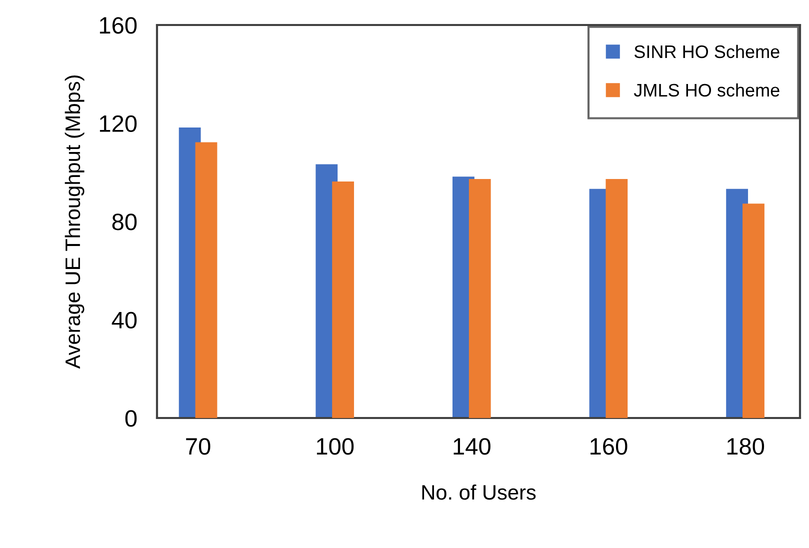 The width and height of the screenshot is (809, 548). What do you see at coordinates (479, 492) in the screenshot?
I see `x-axis-title: No. of Users` at bounding box center [479, 492].